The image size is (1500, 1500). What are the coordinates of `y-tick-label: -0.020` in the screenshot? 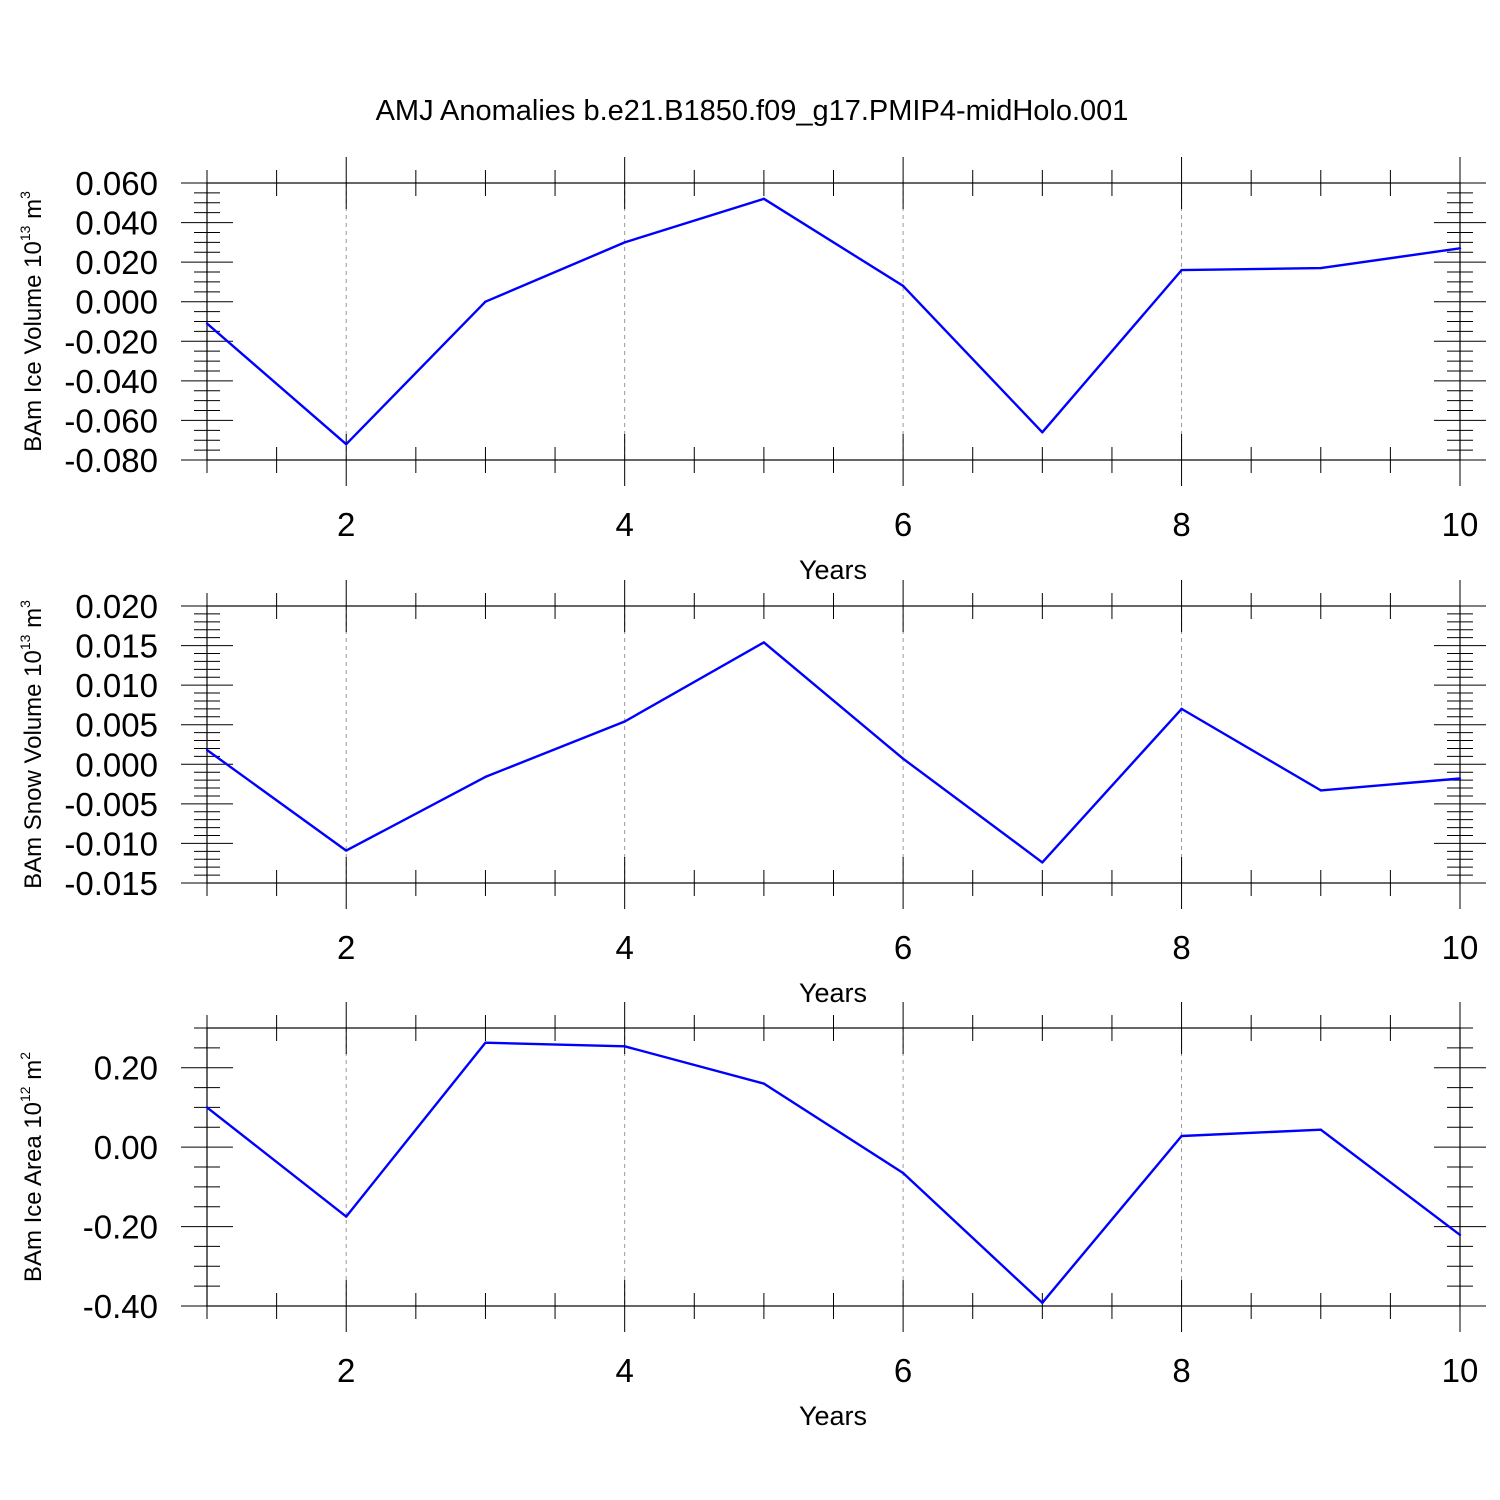 It's located at (111, 341).